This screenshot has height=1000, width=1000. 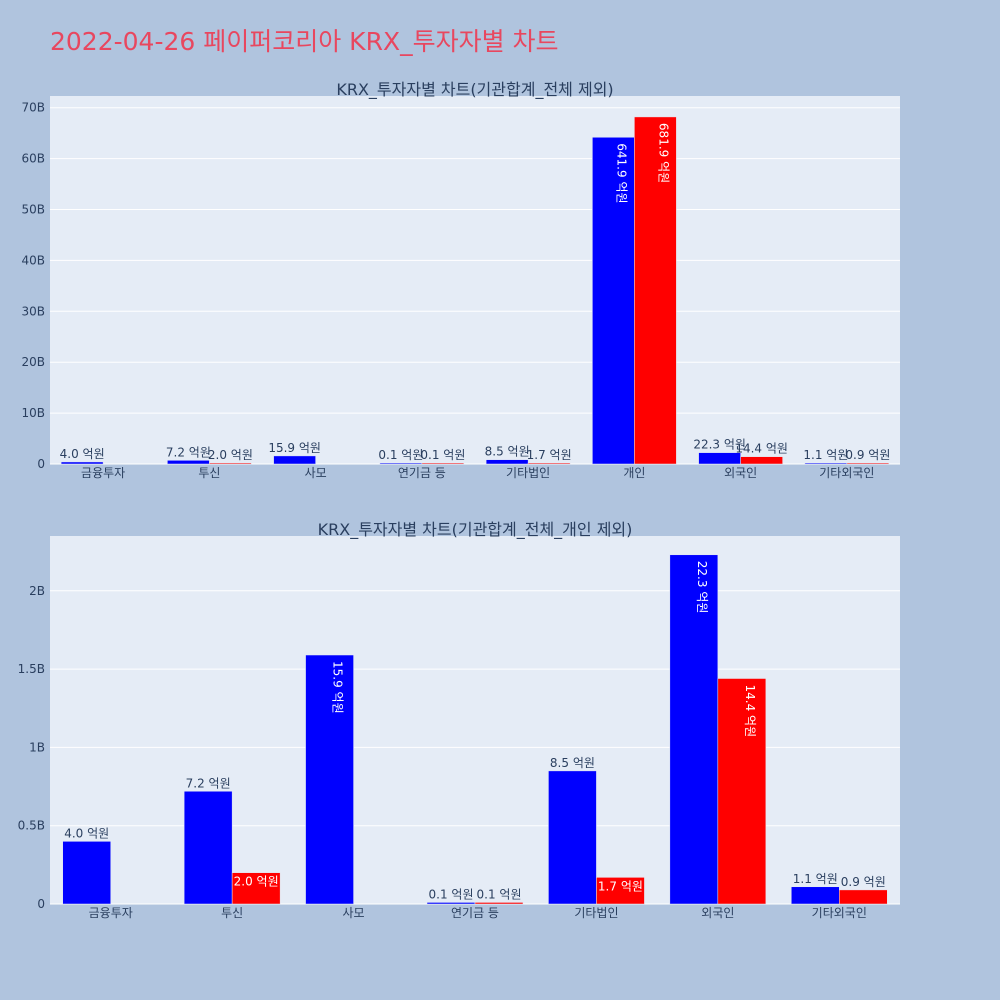 What do you see at coordinates (663, 153) in the screenshot?
I see `data-label: 681.9 억원` at bounding box center [663, 153].